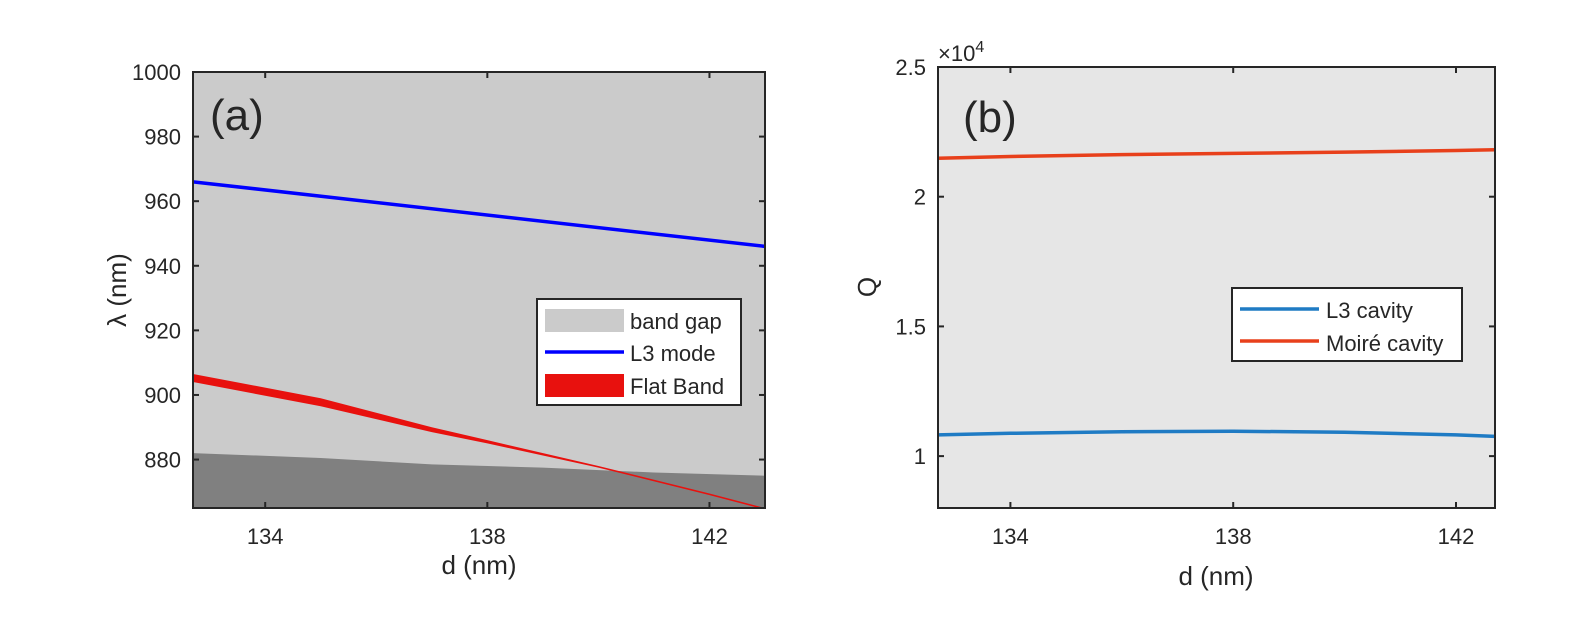 The height and width of the screenshot is (626, 1578). I want to click on legend-swatch-band-gap, so click(584, 320).